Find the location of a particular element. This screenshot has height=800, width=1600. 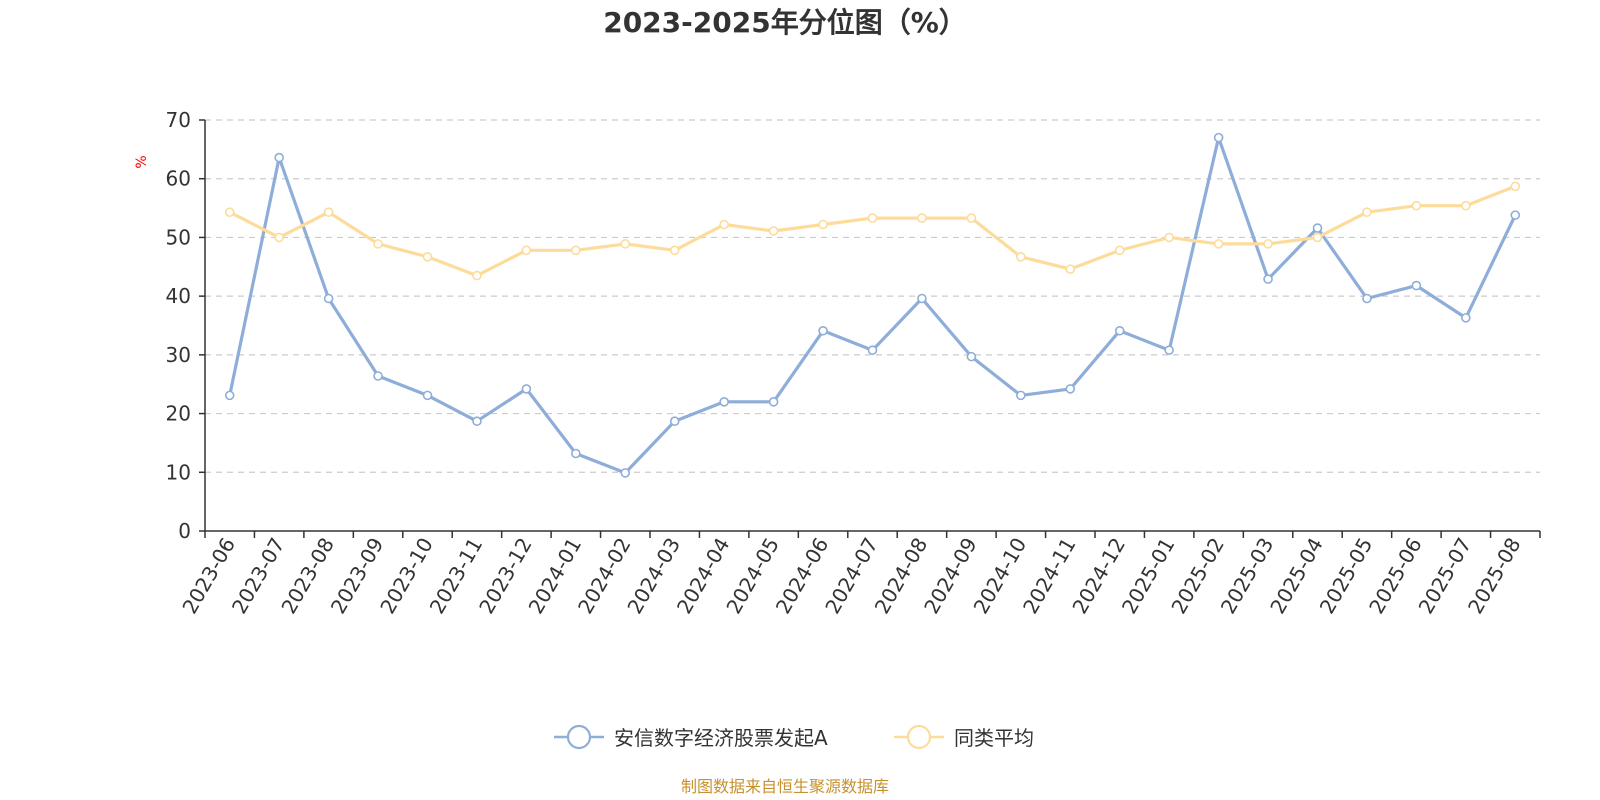

y-tick-label: 60 is located at coordinates (178, 179).